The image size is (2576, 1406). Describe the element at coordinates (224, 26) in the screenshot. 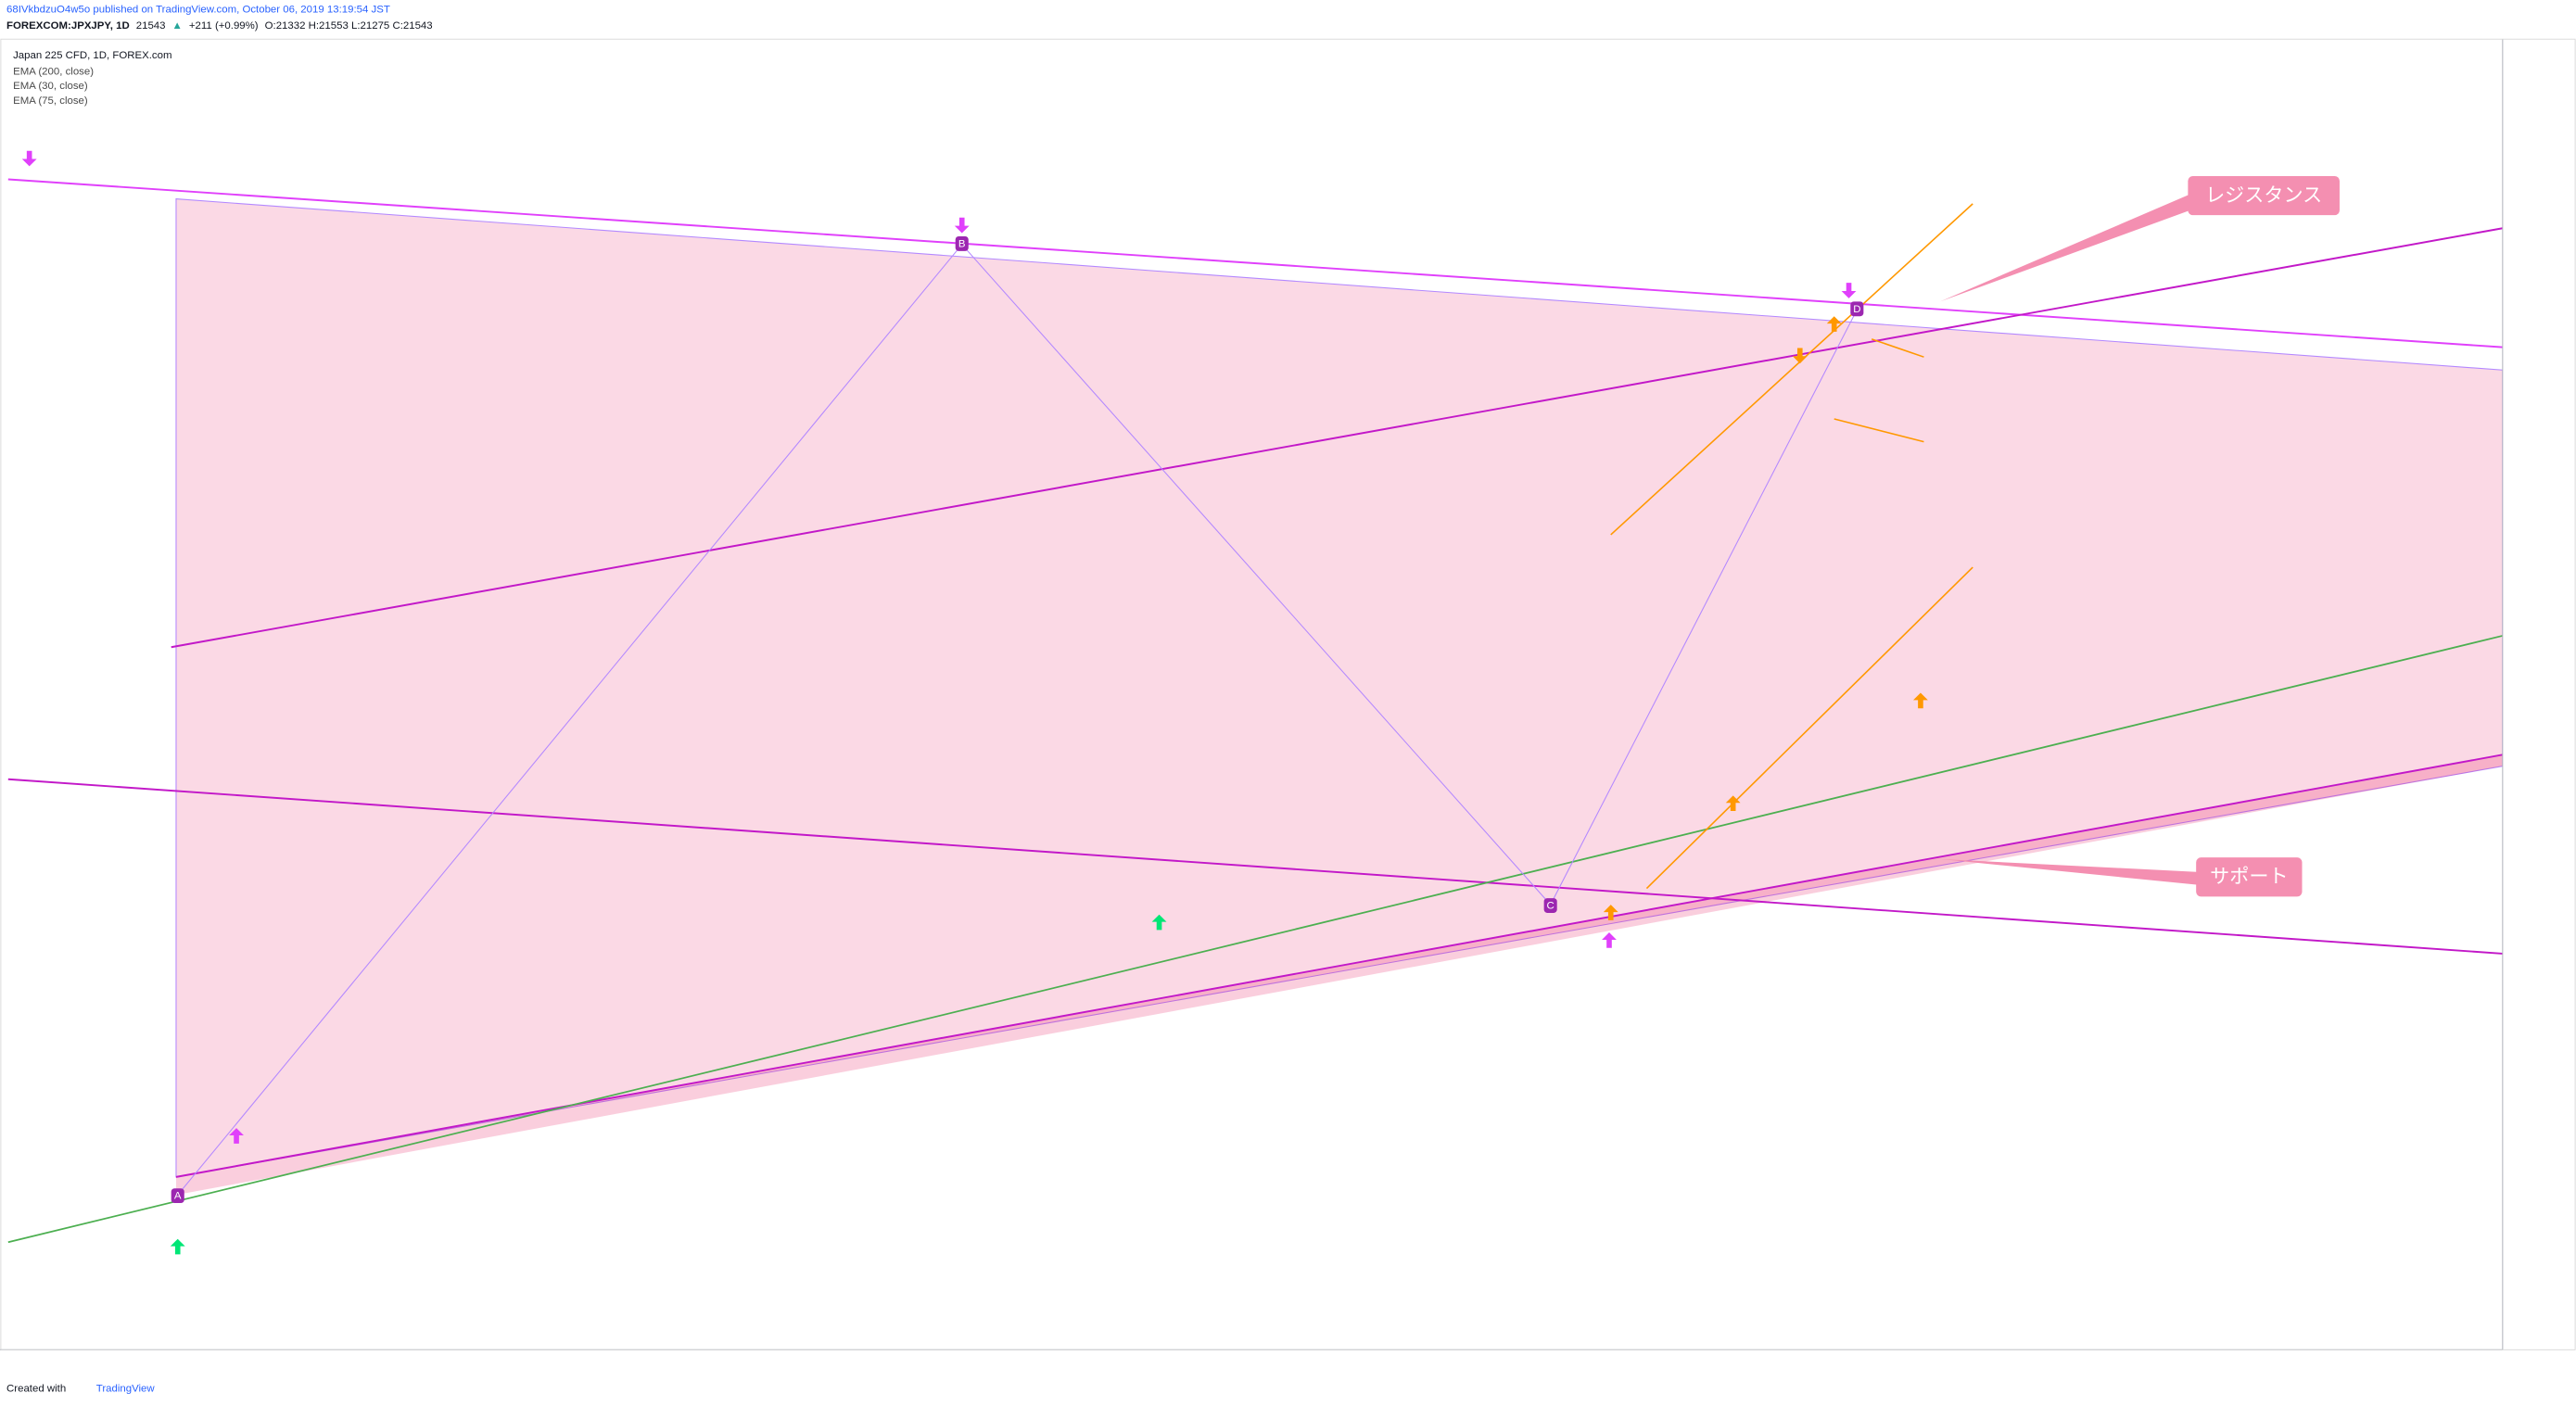

I see `change: +211 (+0.99%)` at that location.